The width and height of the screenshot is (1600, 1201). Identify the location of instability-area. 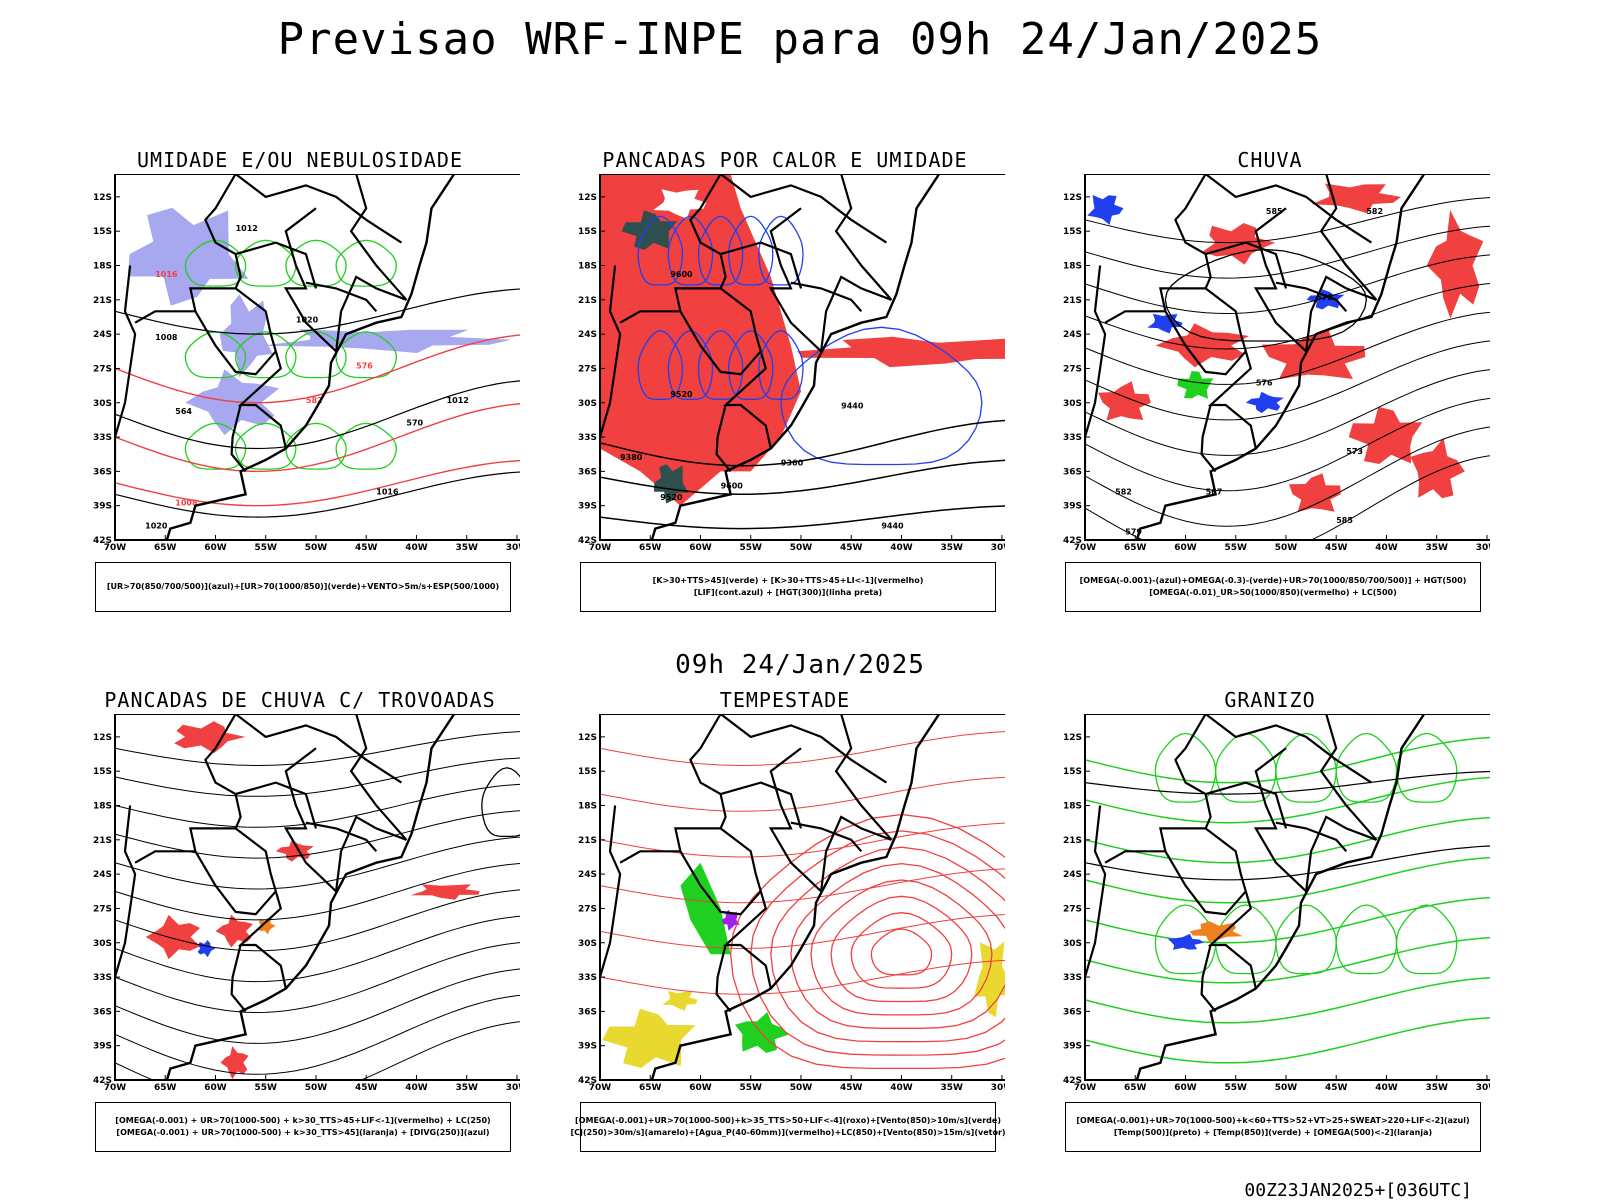
(266, 926).